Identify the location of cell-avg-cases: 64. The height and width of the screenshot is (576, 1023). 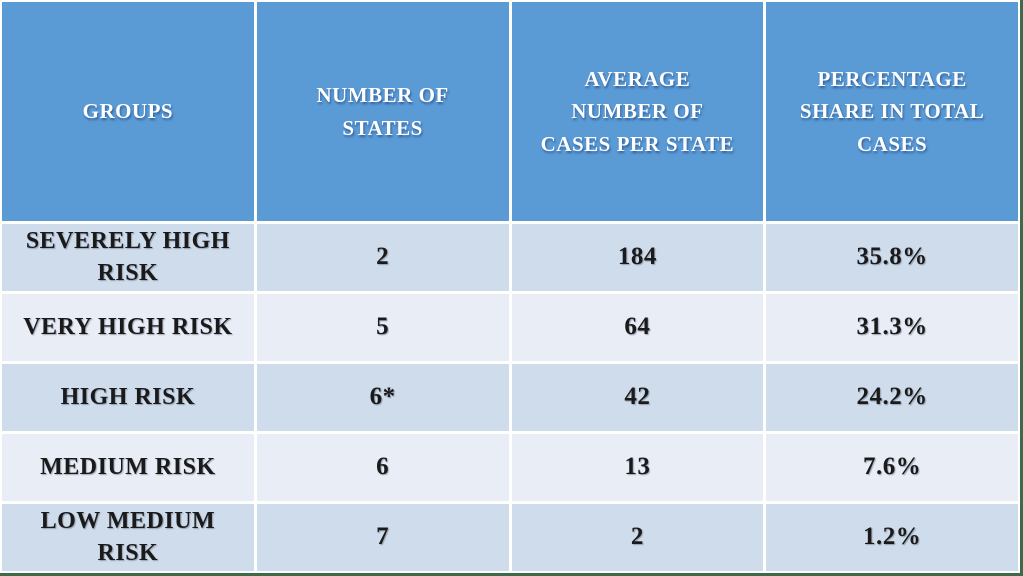
(637, 327).